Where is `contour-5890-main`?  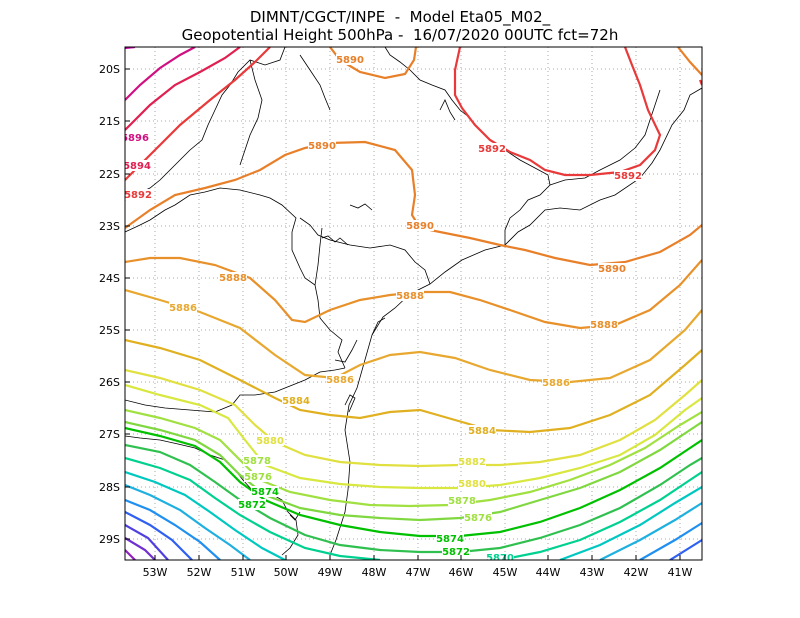
contour-5890-main is located at coordinates (413, 203).